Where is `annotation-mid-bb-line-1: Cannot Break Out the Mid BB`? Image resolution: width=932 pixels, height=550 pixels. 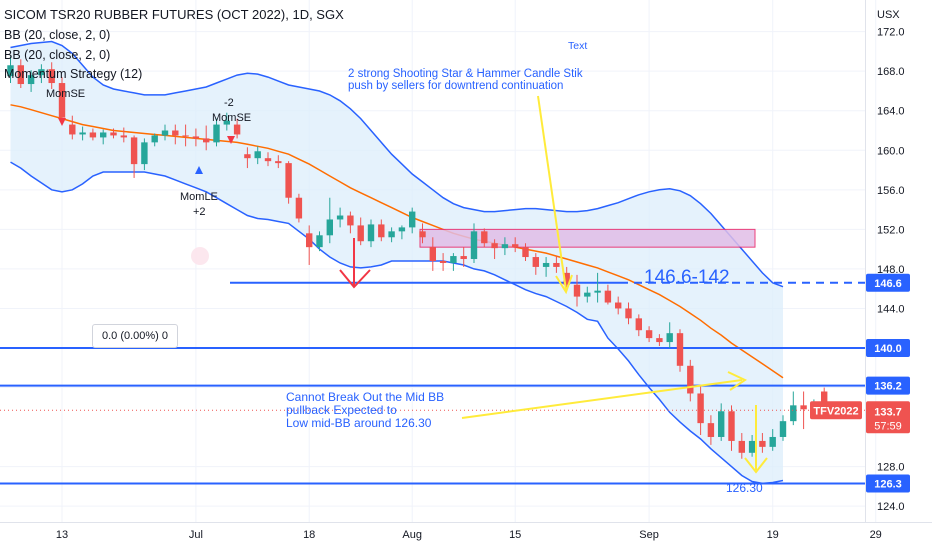
annotation-mid-bb-line-1: Cannot Break Out the Mid BB is located at coordinates (365, 397).